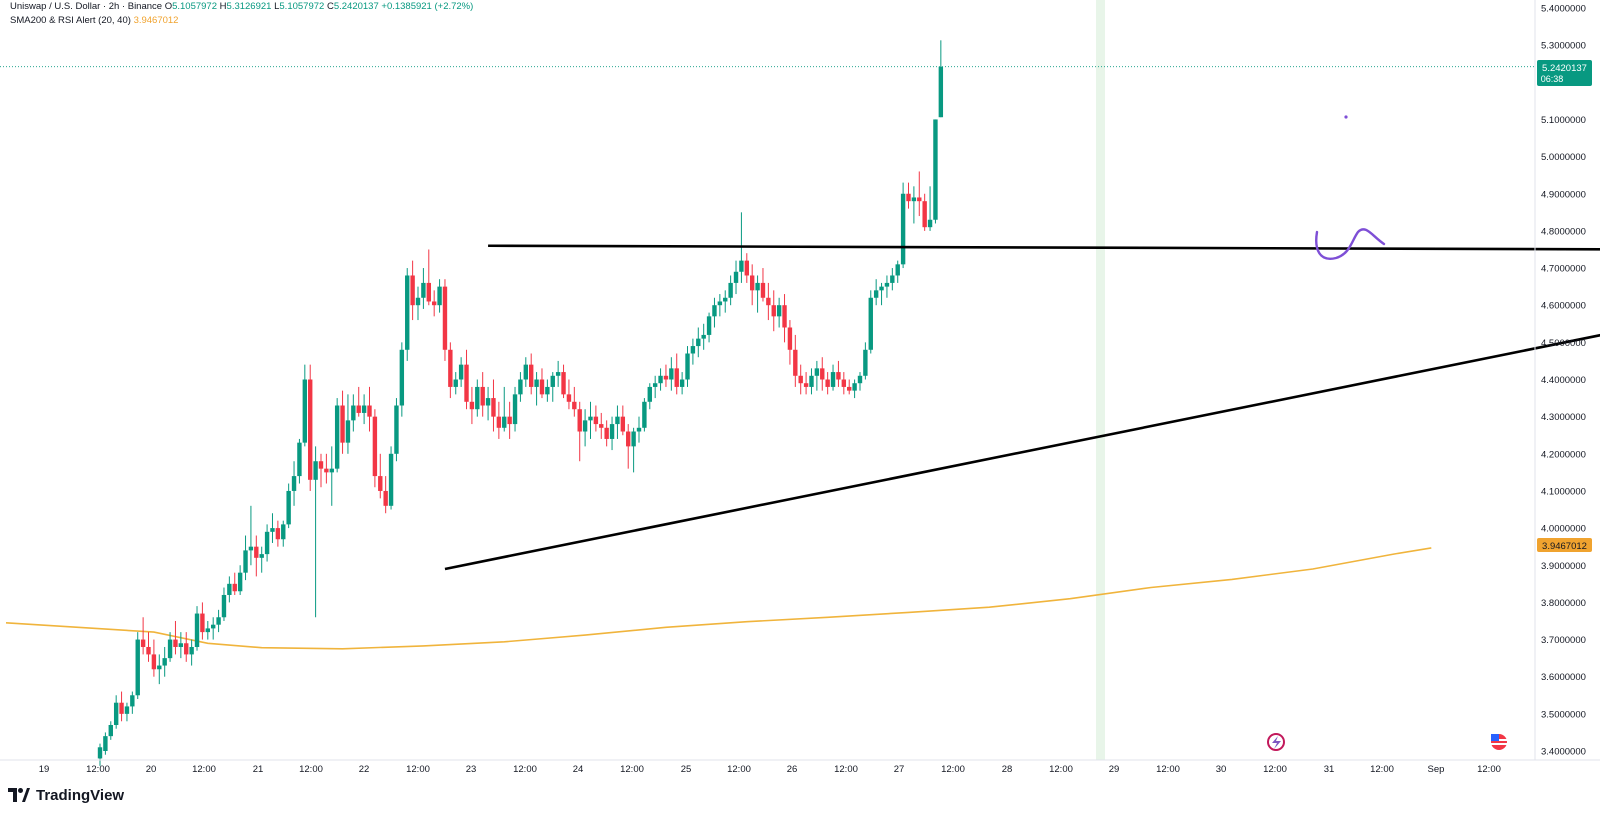 The height and width of the screenshot is (816, 1600). I want to click on drawing-dot, so click(1346, 117).